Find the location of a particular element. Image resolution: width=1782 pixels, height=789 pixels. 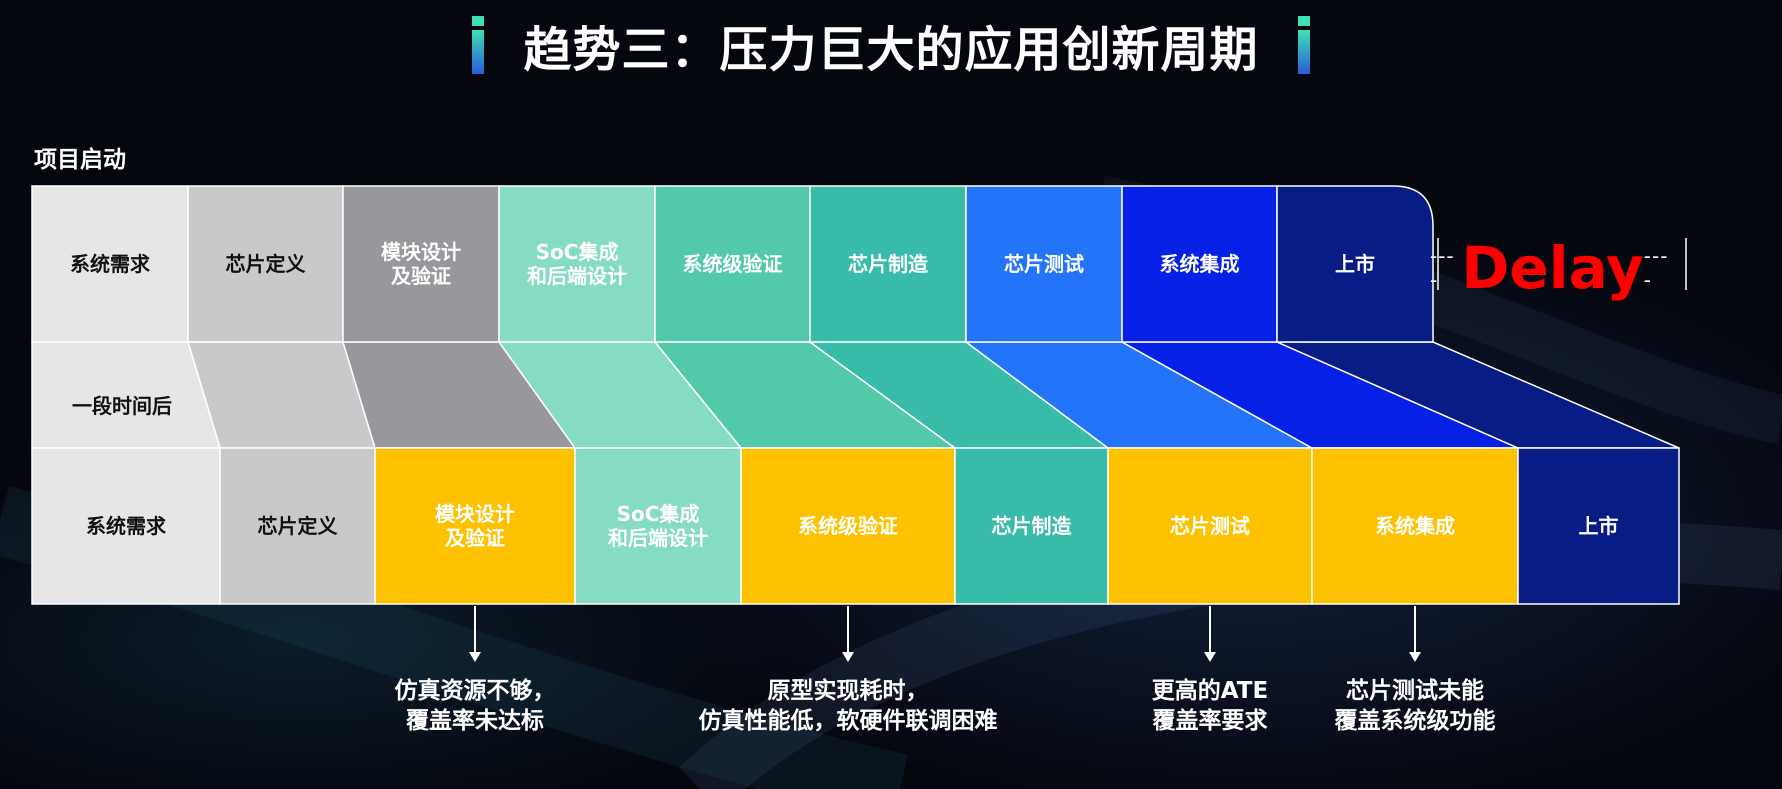

delay-indicator: ---- Delay ---- is located at coordinates (1552, 268).